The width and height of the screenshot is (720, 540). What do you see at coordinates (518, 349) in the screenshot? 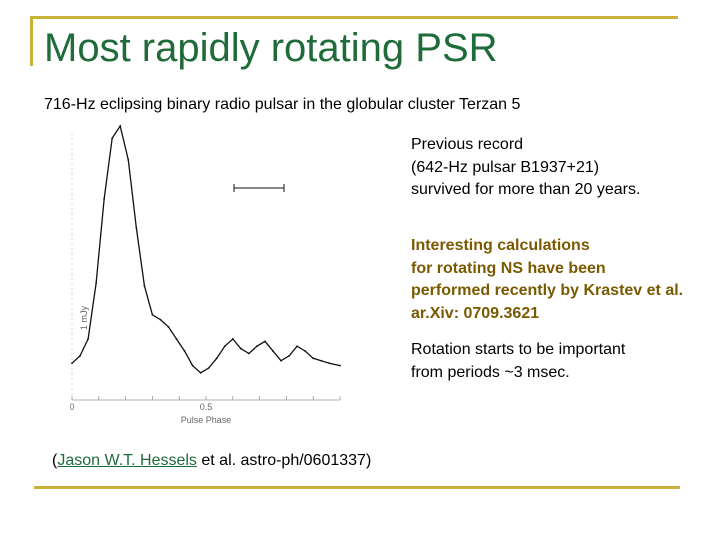
I see `note-line: Rotation starts to be important` at bounding box center [518, 349].